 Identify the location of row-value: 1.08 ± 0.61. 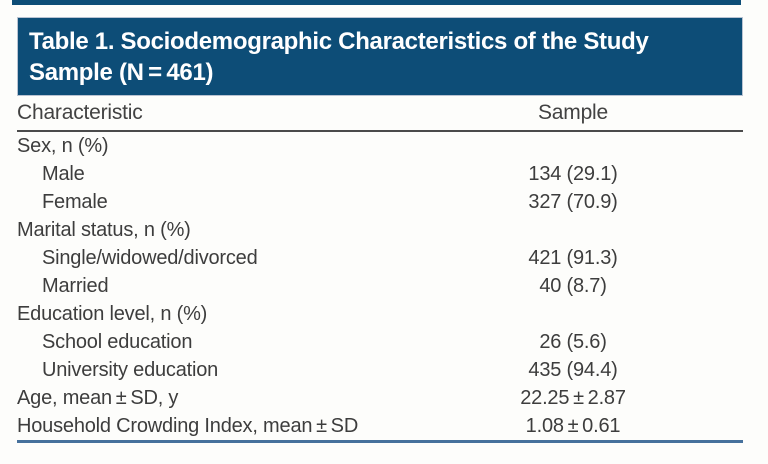
(573, 427).